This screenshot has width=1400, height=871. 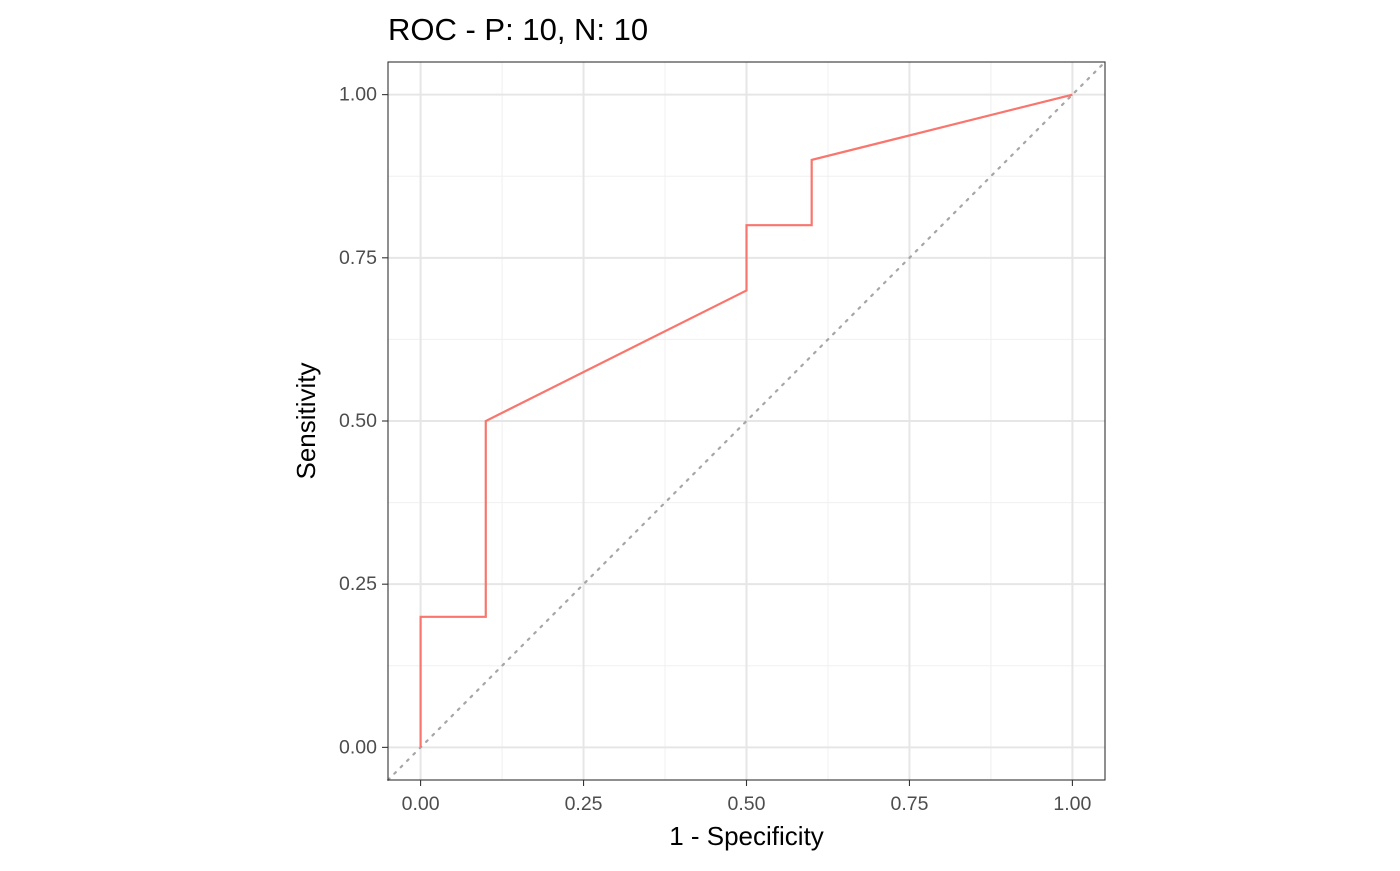 What do you see at coordinates (584, 804) in the screenshot?
I see `x-tick-label: 0.25` at bounding box center [584, 804].